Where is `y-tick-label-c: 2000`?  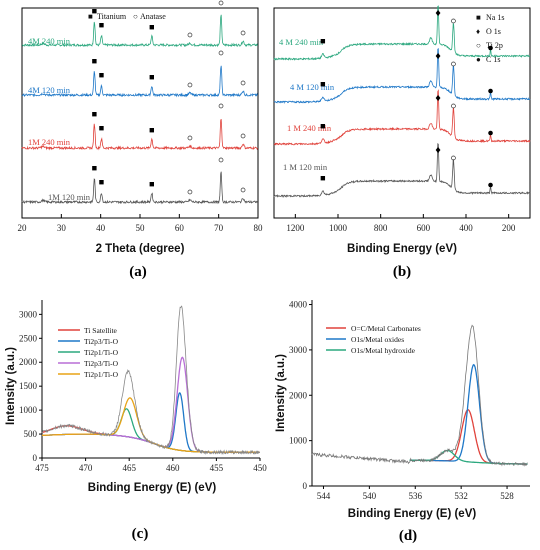 y-tick-label-c: 2000 is located at coordinates (28, 362).